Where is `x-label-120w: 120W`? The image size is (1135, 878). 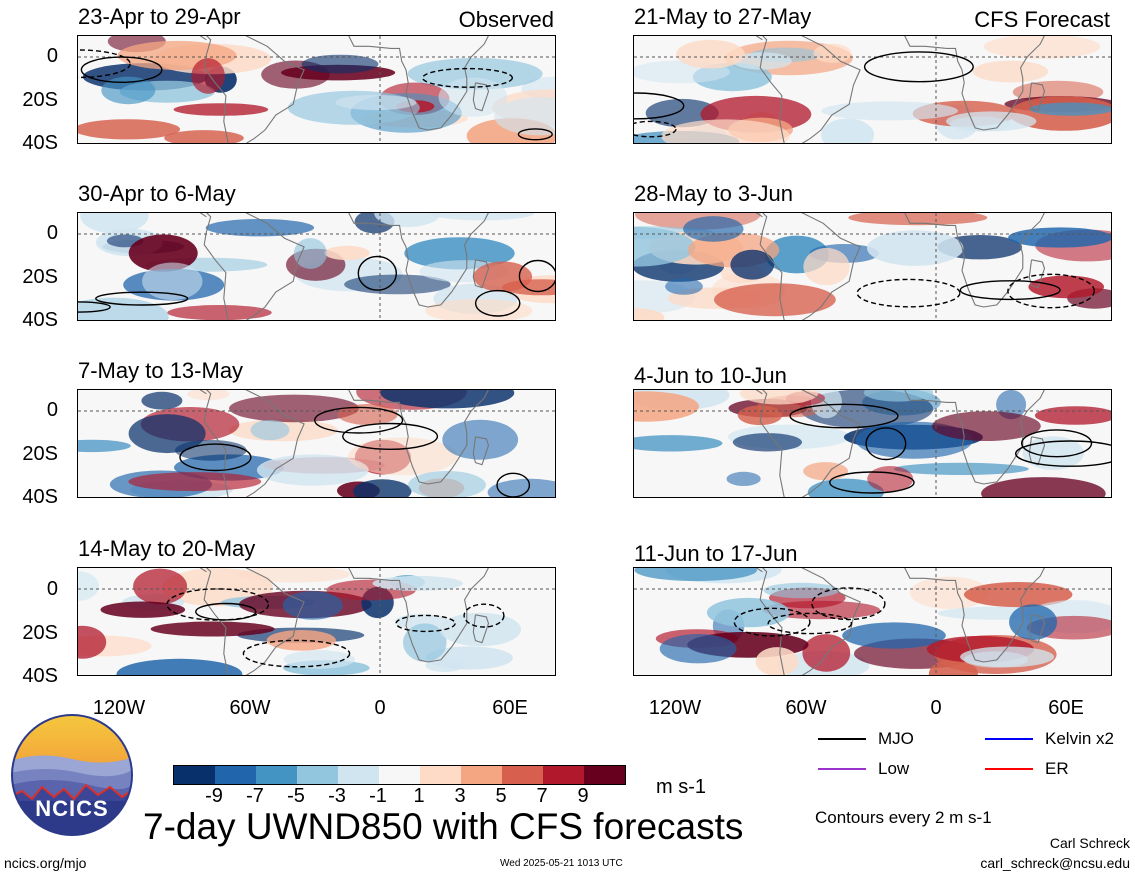
x-label-120w: 120W is located at coordinates (675, 708).